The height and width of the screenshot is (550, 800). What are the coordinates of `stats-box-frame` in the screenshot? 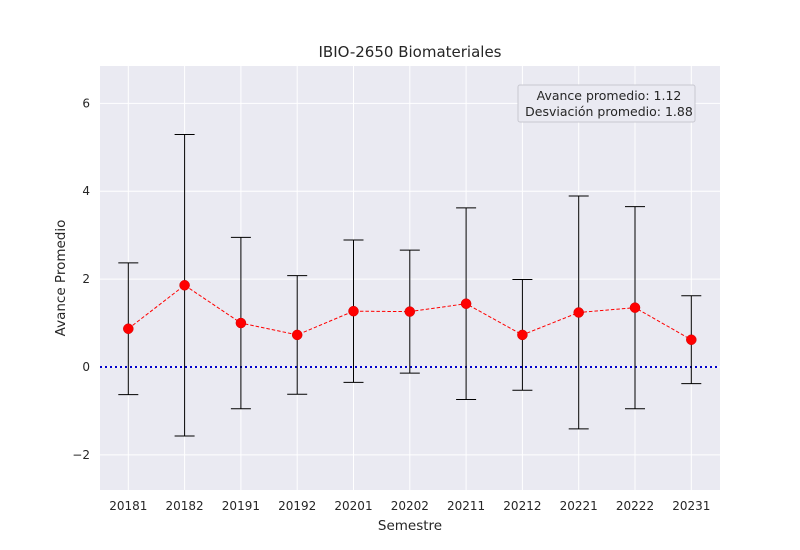 It's located at (606, 103).